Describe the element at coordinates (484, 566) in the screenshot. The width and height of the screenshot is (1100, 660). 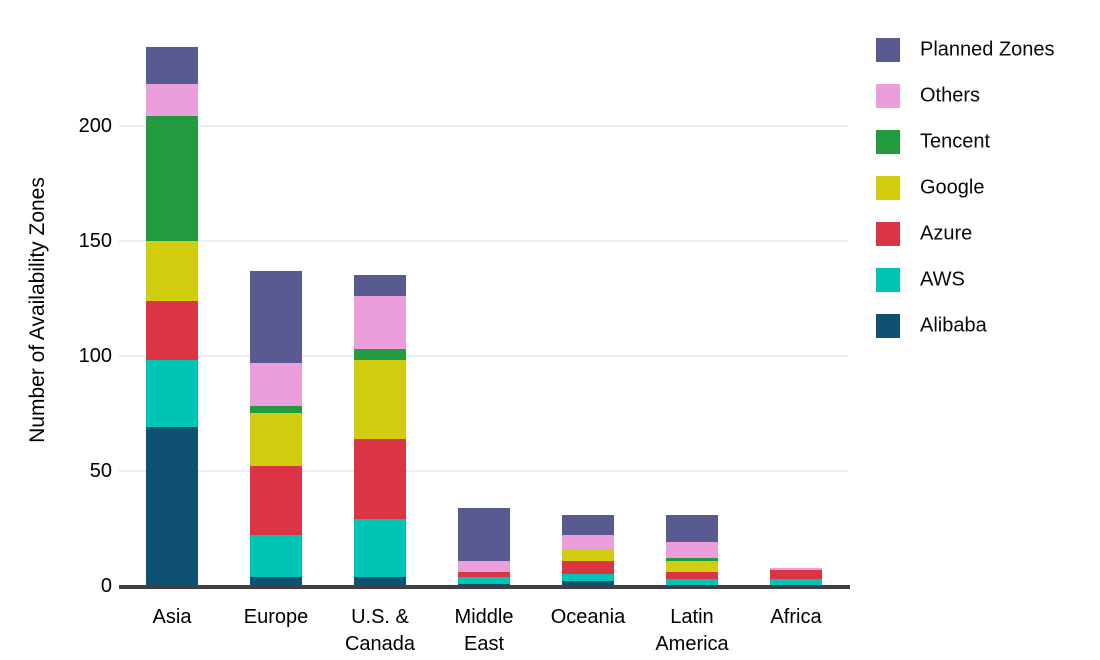
I see `bar-segment-middle-east-others` at that location.